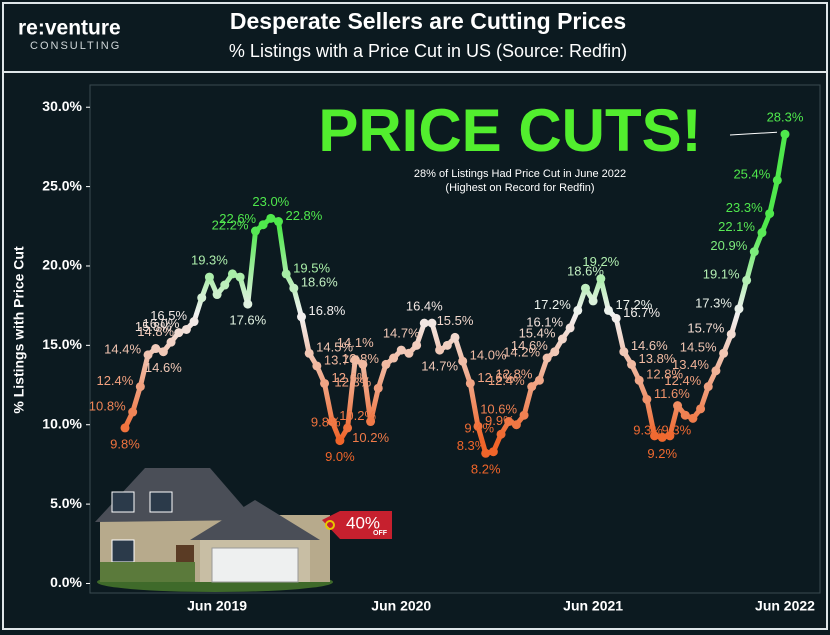 The width and height of the screenshot is (830, 635). Describe the element at coordinates (455, 320) in the screenshot. I see `data-label: 15.5%` at that location.